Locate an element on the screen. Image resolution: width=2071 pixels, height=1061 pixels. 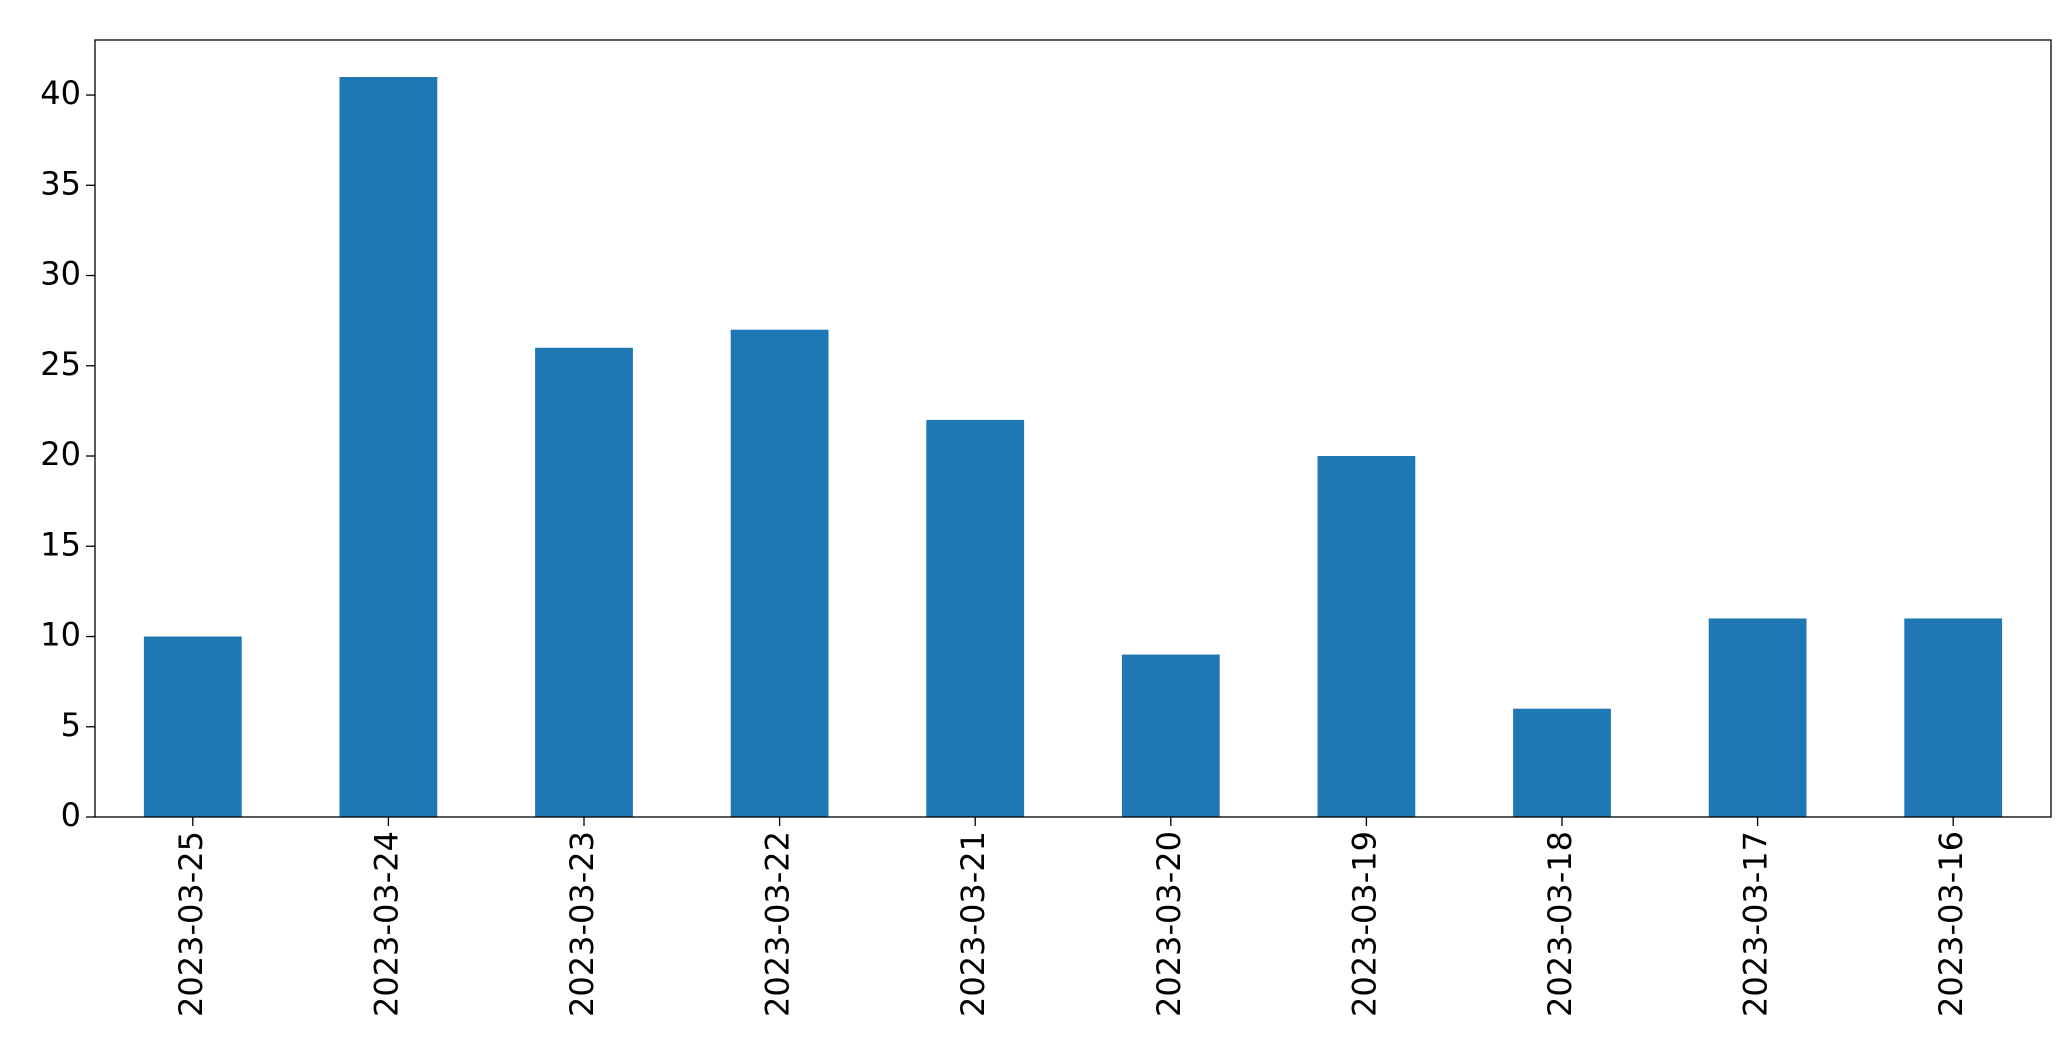
x-tick-label: 2023-03-20 is located at coordinates (1169, 924).